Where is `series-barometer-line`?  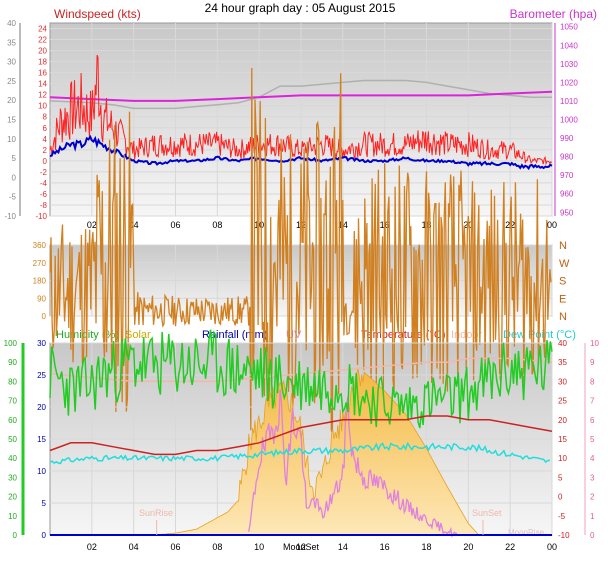
series-barometer-line is located at coordinates (301, 96).